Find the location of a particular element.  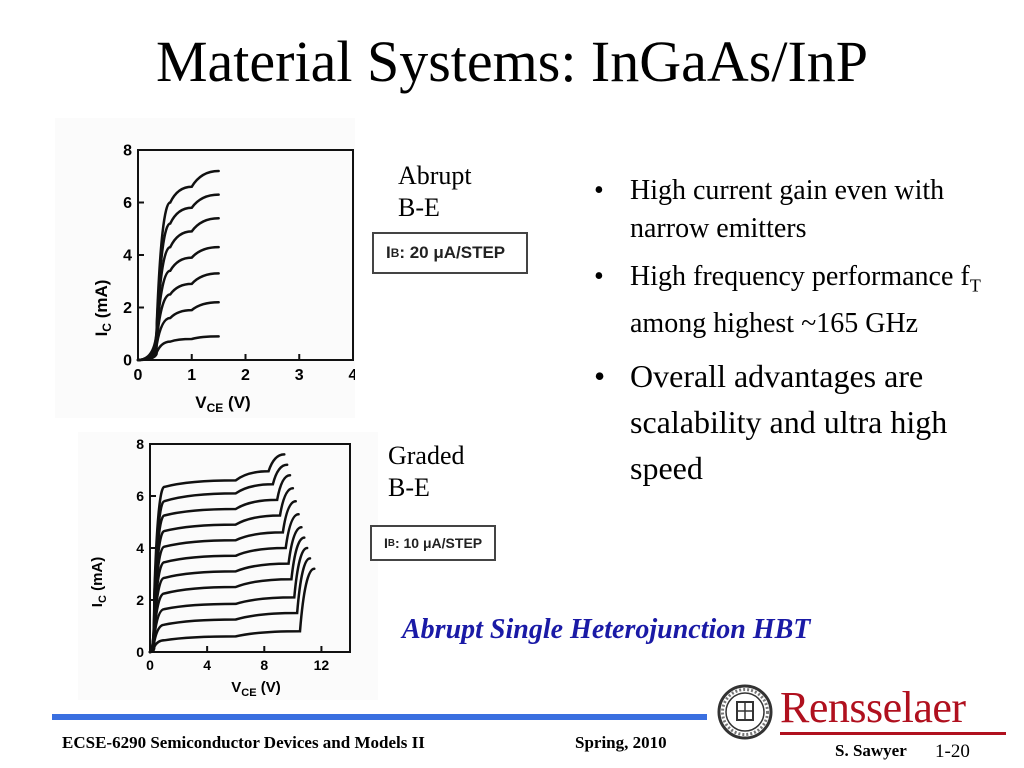

abrupt-x-tick-label: 2 is located at coordinates (245, 375).